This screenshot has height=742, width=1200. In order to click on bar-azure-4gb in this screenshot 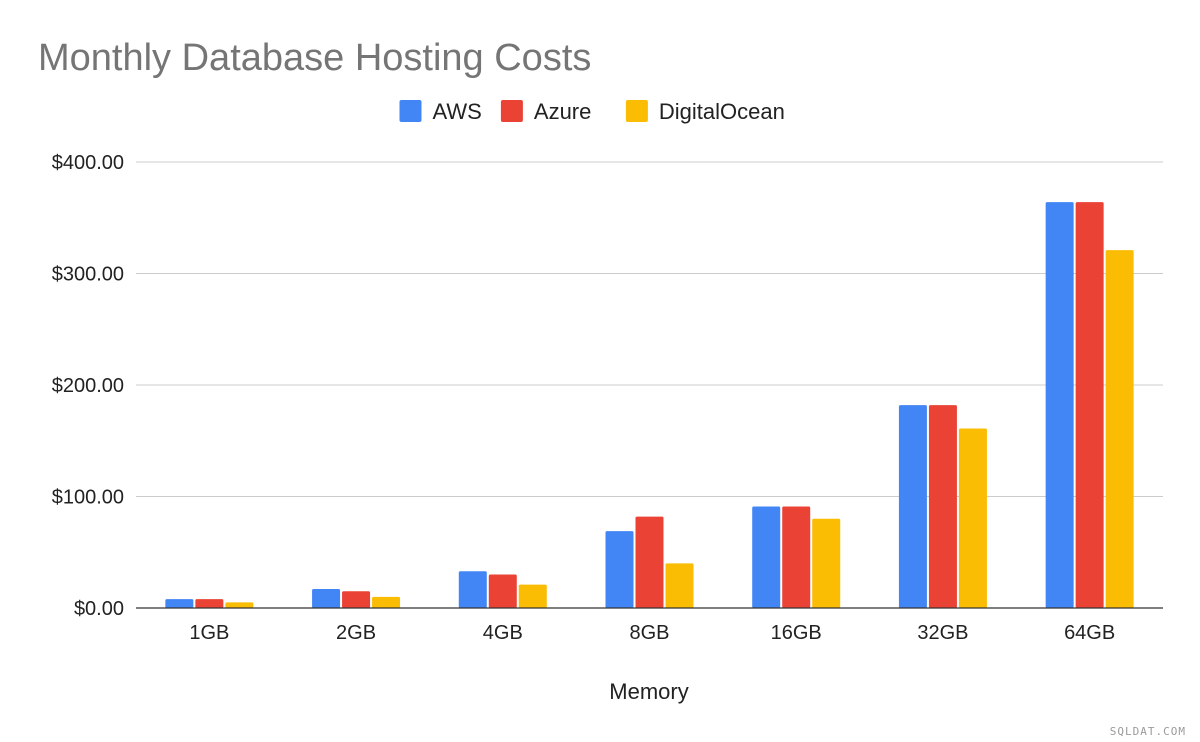, I will do `click(502, 591)`.